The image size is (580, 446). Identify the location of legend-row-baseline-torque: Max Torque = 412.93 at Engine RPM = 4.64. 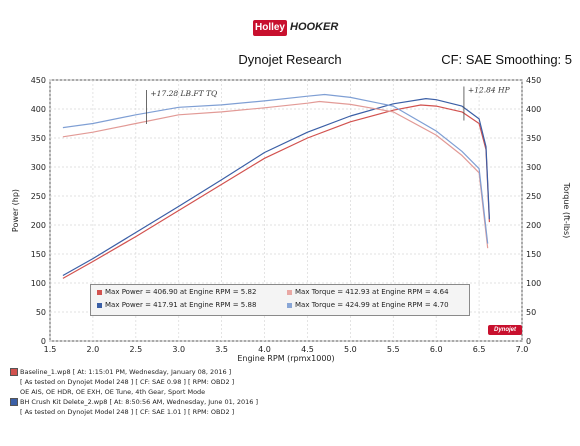
(368, 292).